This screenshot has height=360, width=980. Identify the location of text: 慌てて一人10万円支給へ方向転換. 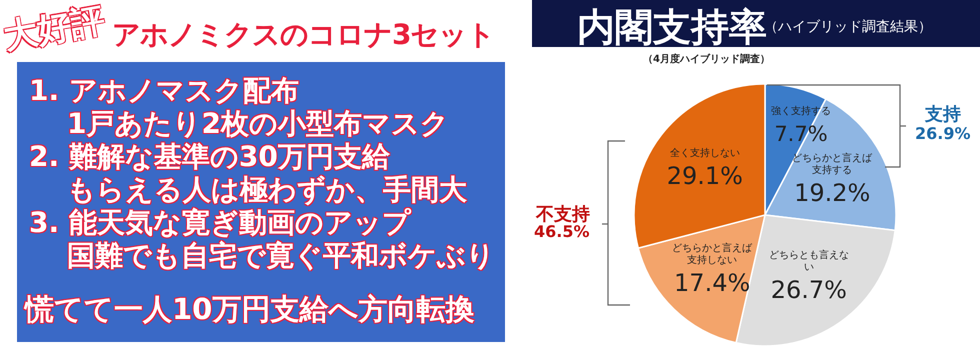
(249, 309).